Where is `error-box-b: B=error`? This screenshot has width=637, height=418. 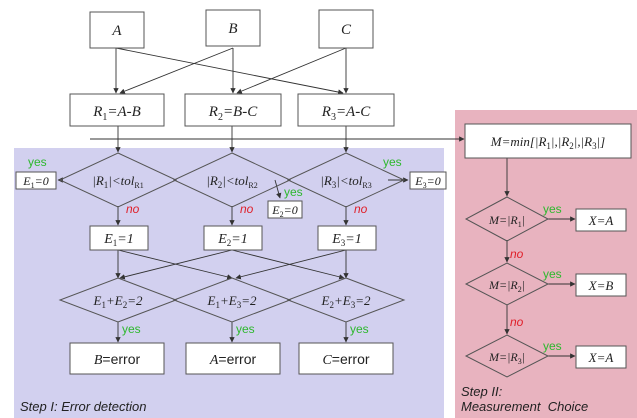
error-box-b: B=error is located at coordinates (117, 358).